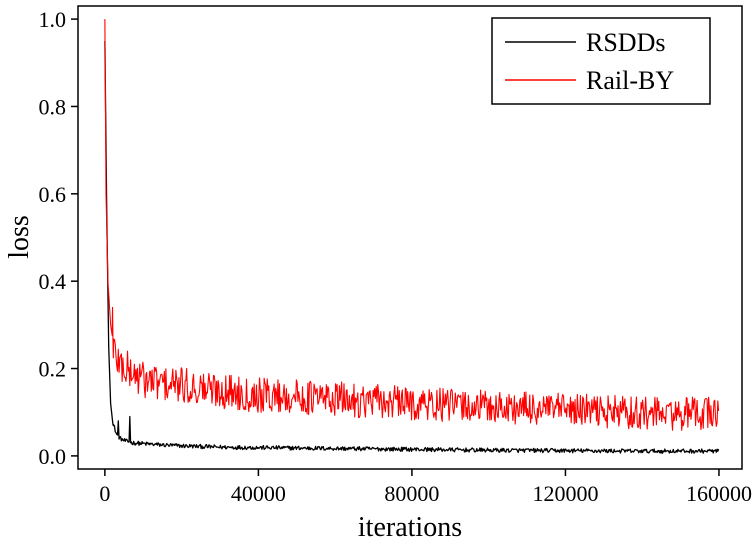 Image resolution: width=753 pixels, height=546 pixels. I want to click on legend-label-rail-by: Rail-BY, so click(630, 80).